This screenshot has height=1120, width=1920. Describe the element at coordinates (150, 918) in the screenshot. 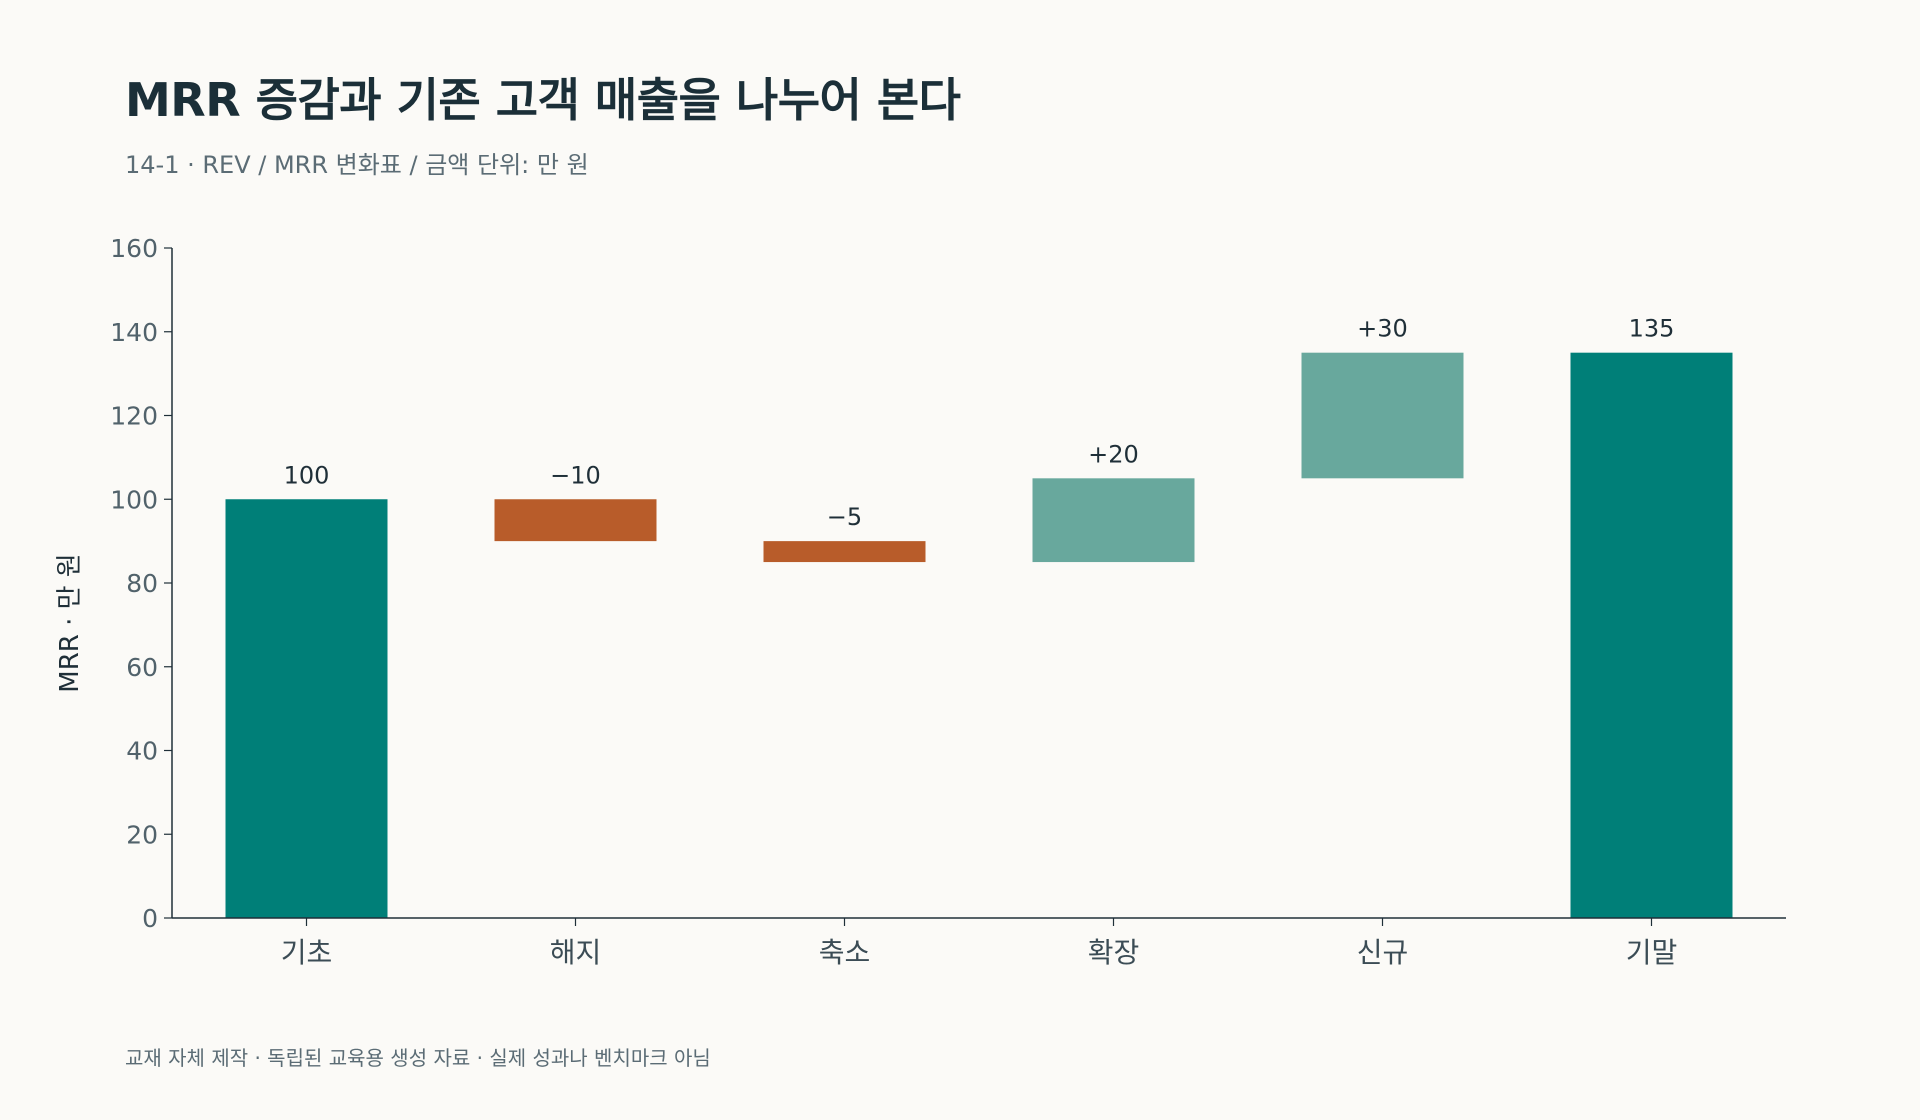

I see `y-tick-label: 0` at that location.